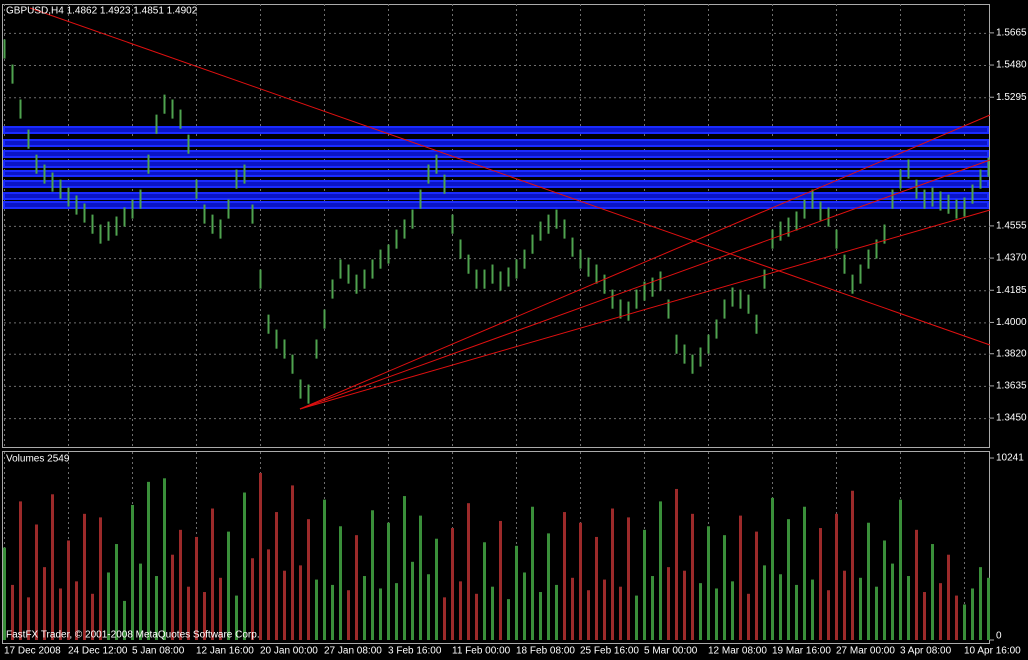  What do you see at coordinates (1011, 322) in the screenshot?
I see `y-tick-label: 1.4000` at bounding box center [1011, 322].